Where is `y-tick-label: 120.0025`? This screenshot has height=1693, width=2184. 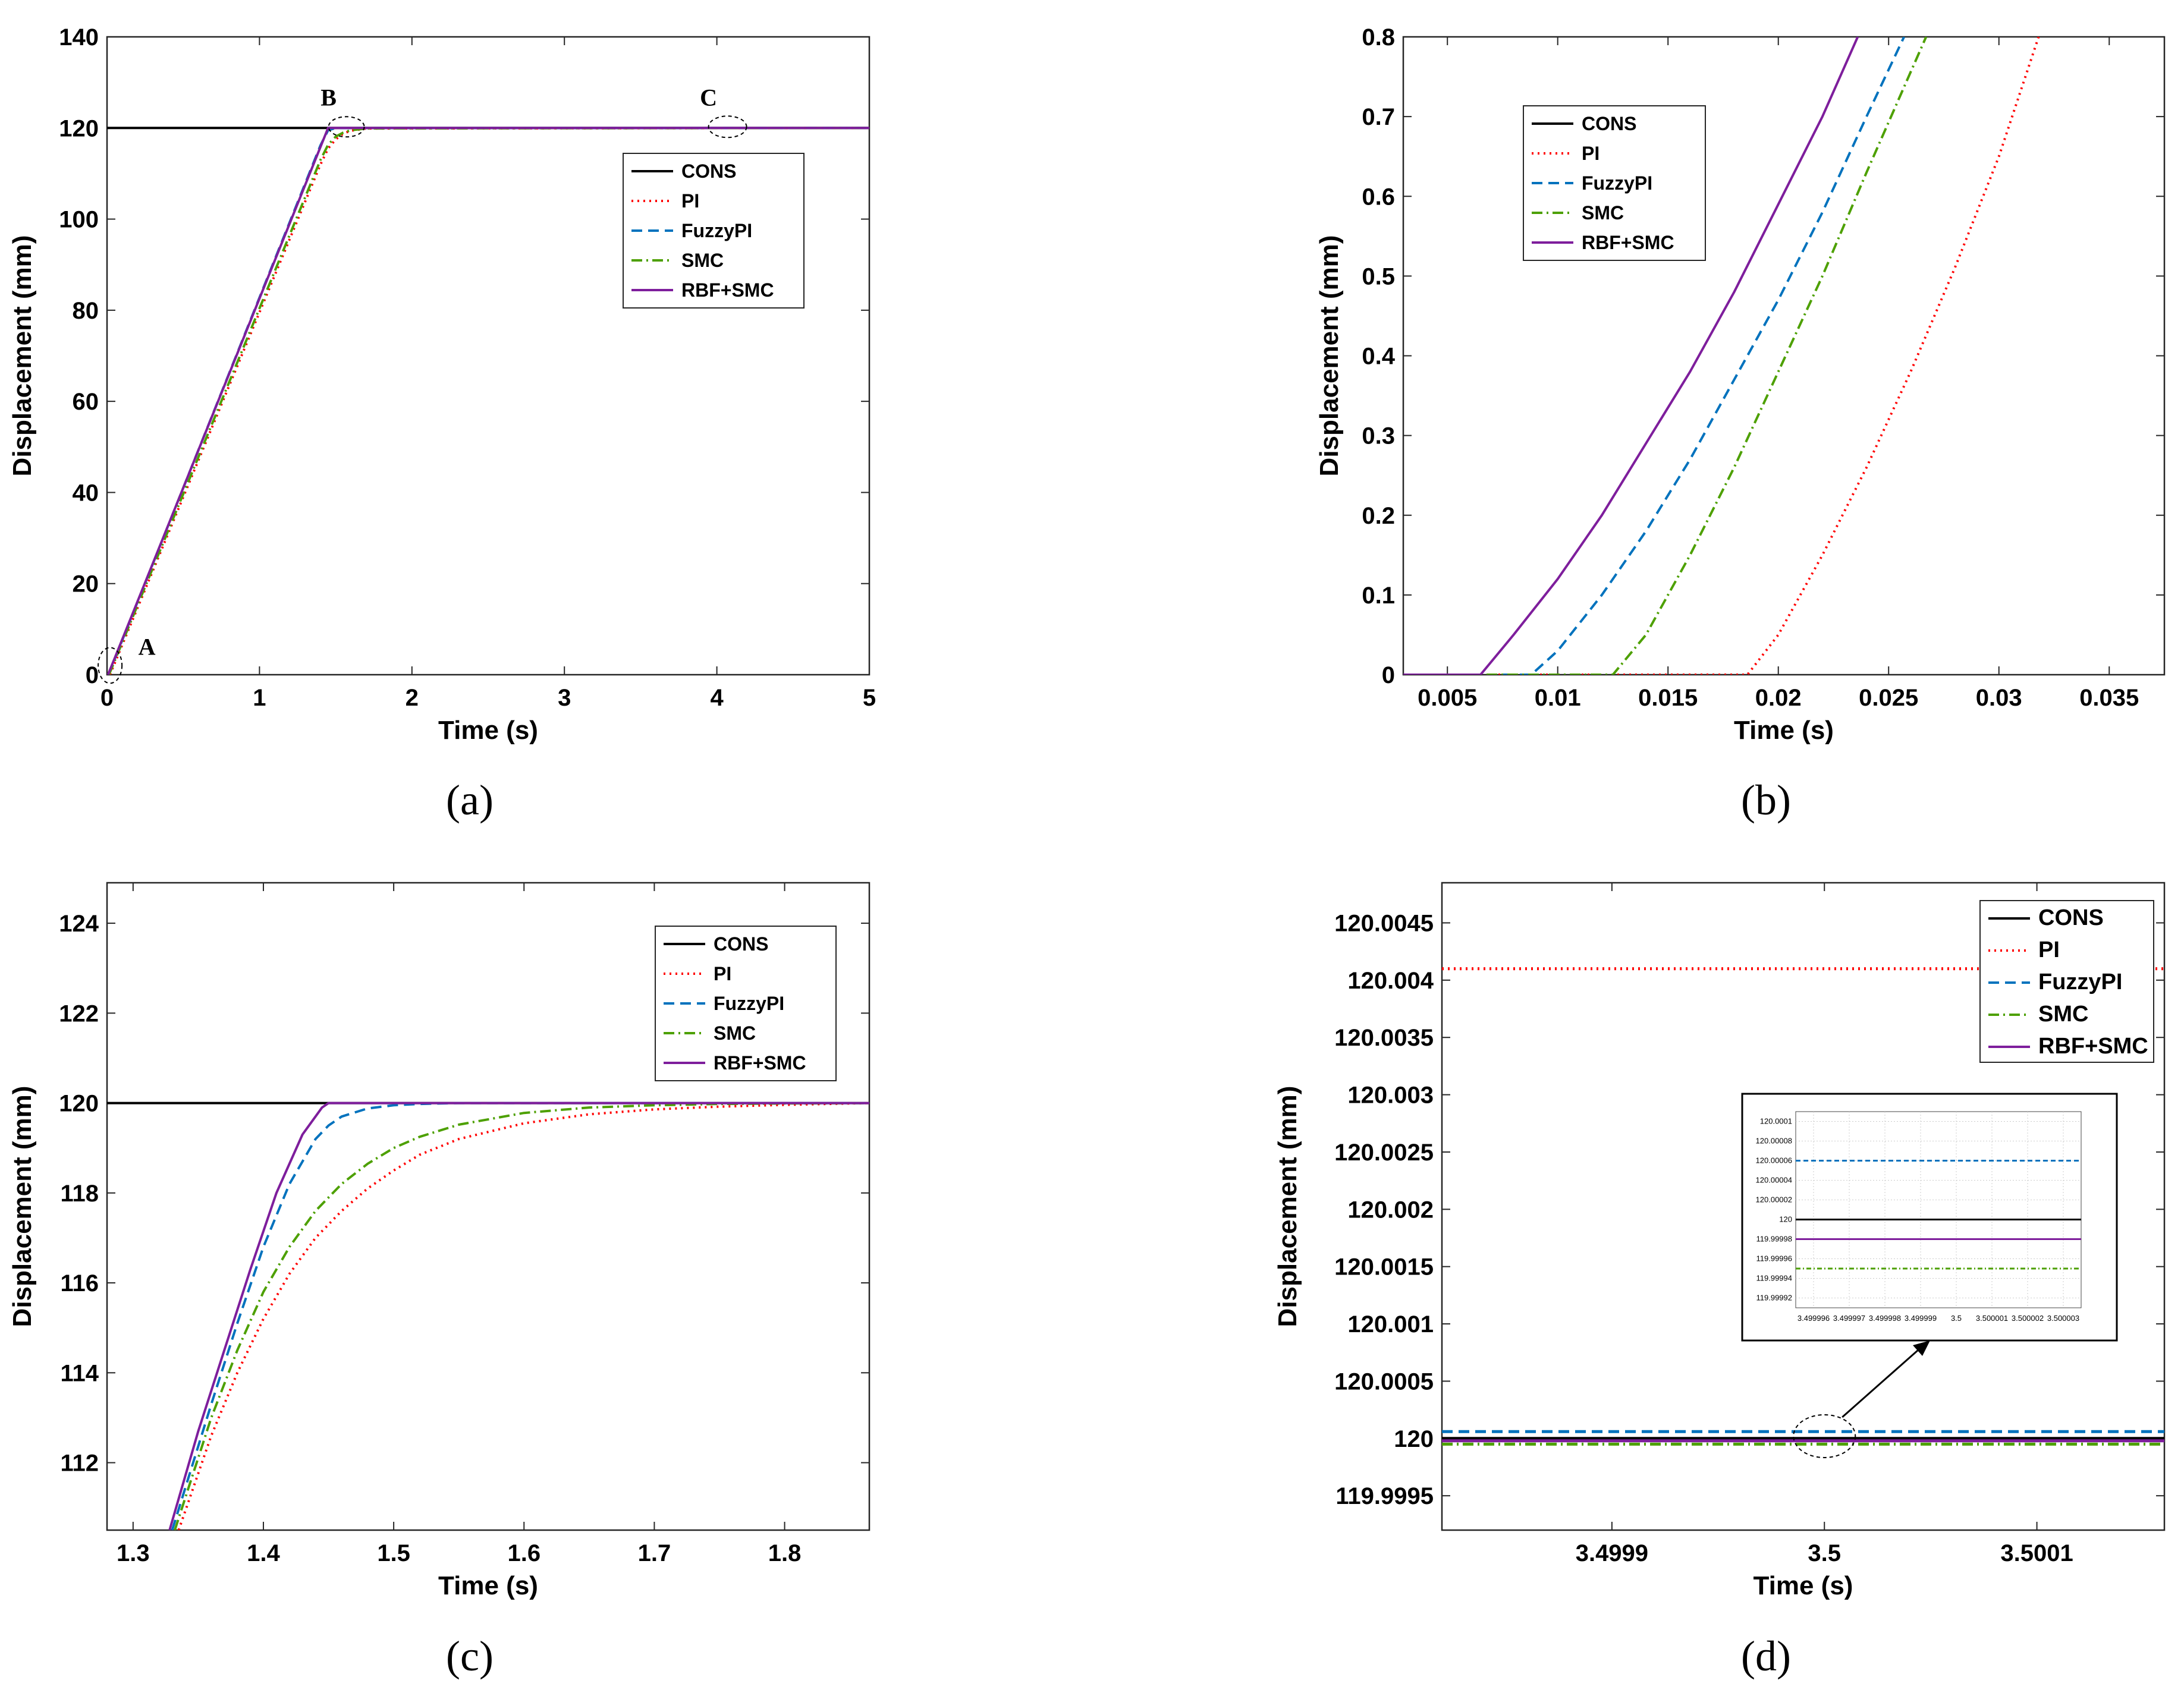
y-tick-label: 120.0025 is located at coordinates (1384, 1153).